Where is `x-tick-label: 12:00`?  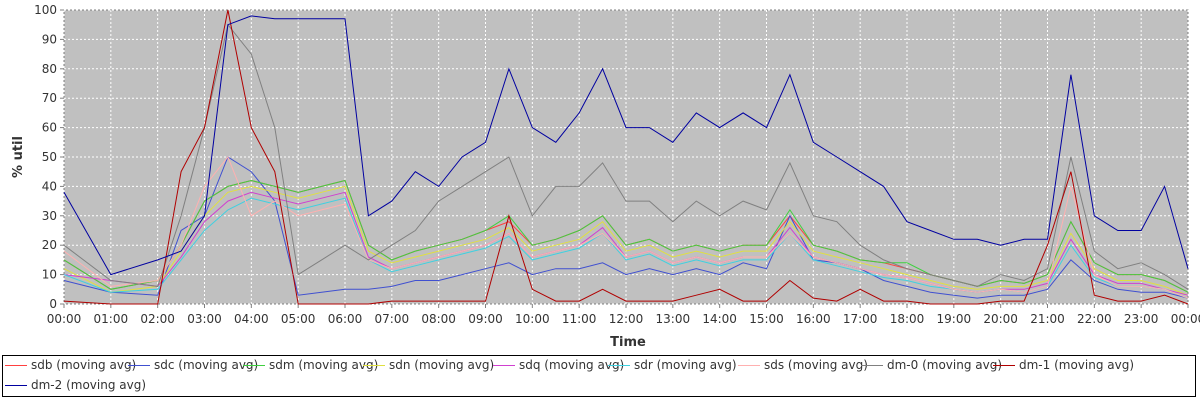 x-tick-label: 12:00 is located at coordinates (626, 319).